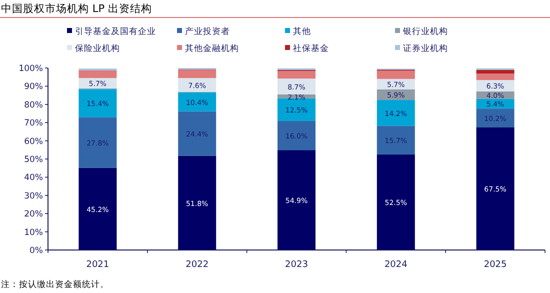 This screenshot has height=293, width=550. I want to click on legend-item: 保险业机构, so click(93, 49).